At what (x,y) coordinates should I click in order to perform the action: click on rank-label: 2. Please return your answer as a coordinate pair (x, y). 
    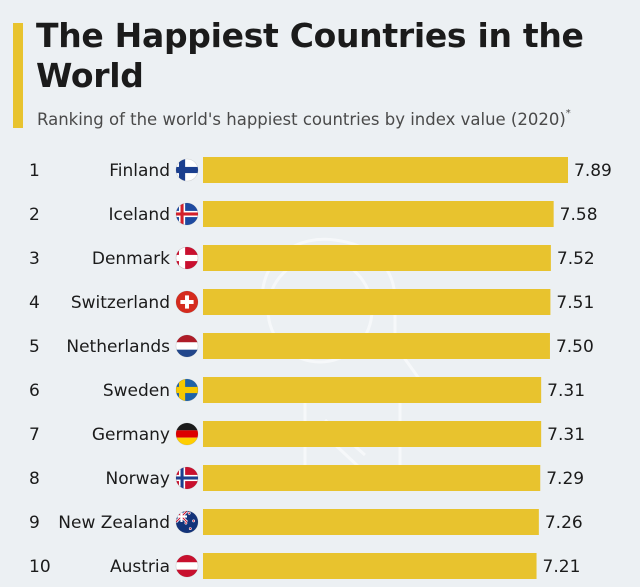
    Looking at the image, I should click on (34, 215).